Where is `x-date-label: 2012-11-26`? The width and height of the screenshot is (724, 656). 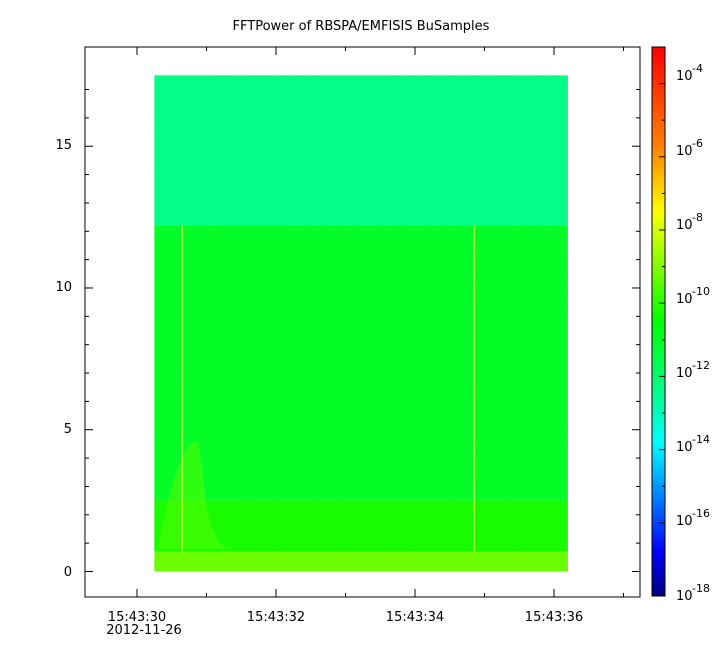
x-date-label: 2012-11-26 is located at coordinates (144, 630).